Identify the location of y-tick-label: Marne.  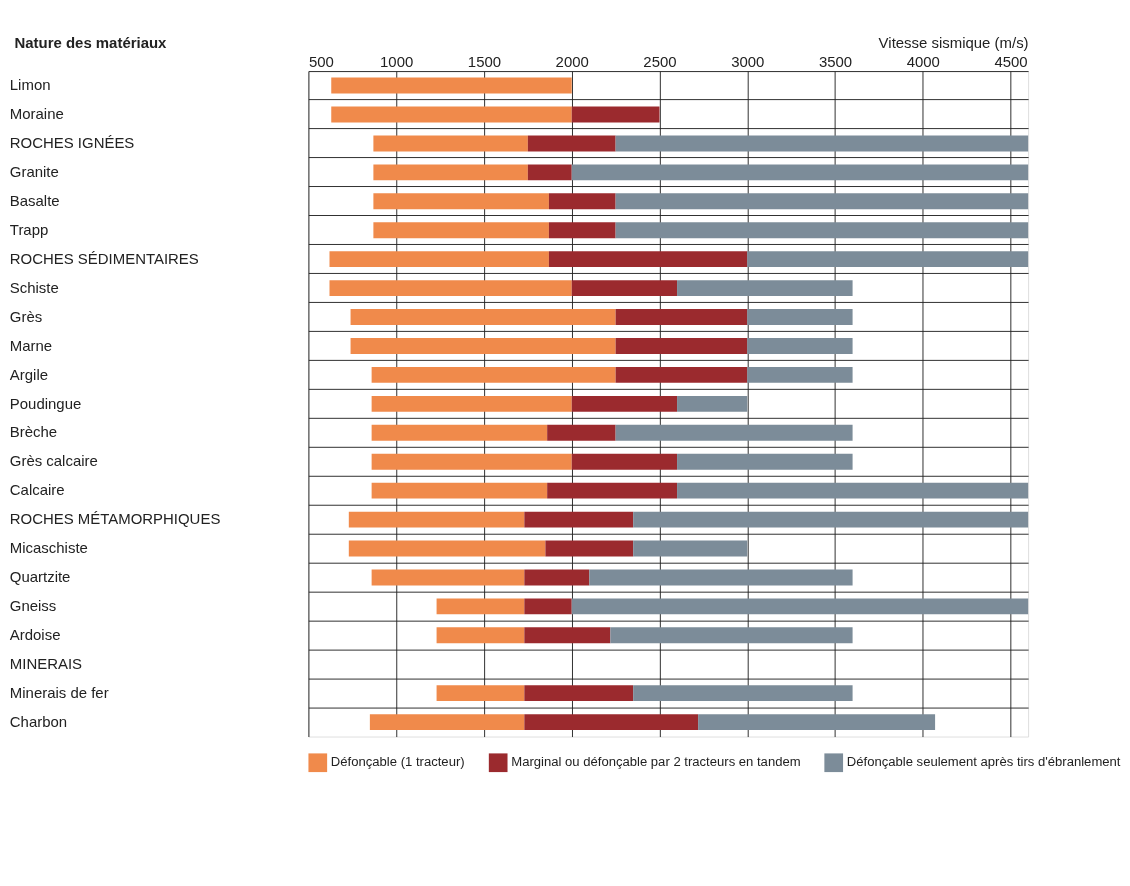
(31, 345).